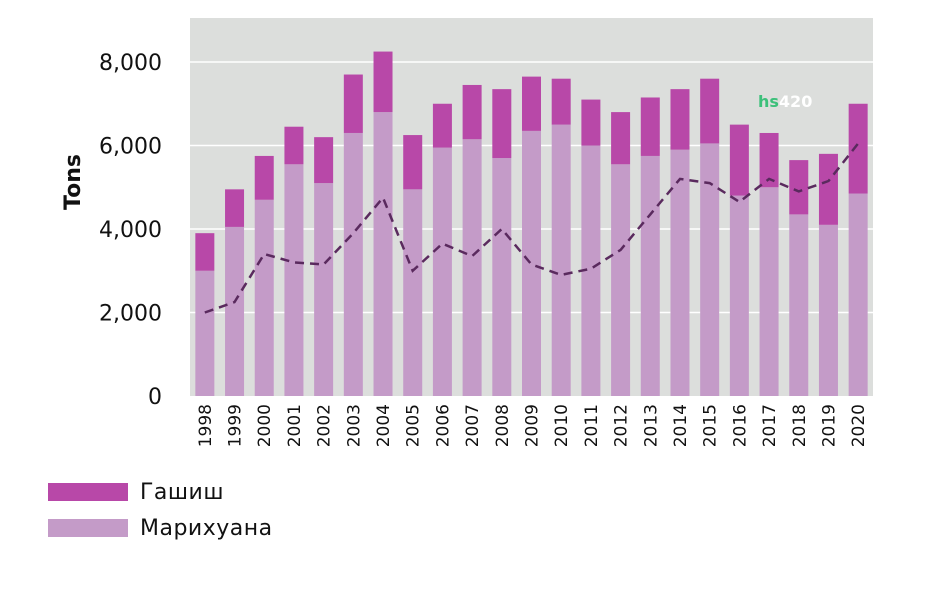 This screenshot has width=945, height=597. I want to click on y-axis-ticks: 0 2,000 4,000 6,000 8,000, so click(130, 230).